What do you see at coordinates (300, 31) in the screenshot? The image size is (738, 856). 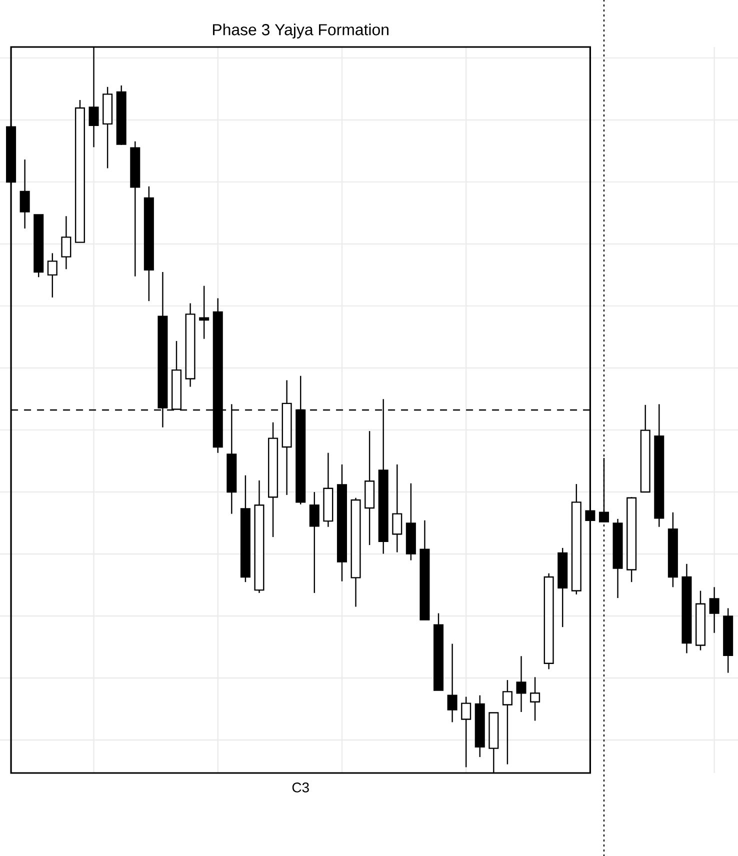 I see `chart-title: Phase 3 Yajya Formation` at bounding box center [300, 31].